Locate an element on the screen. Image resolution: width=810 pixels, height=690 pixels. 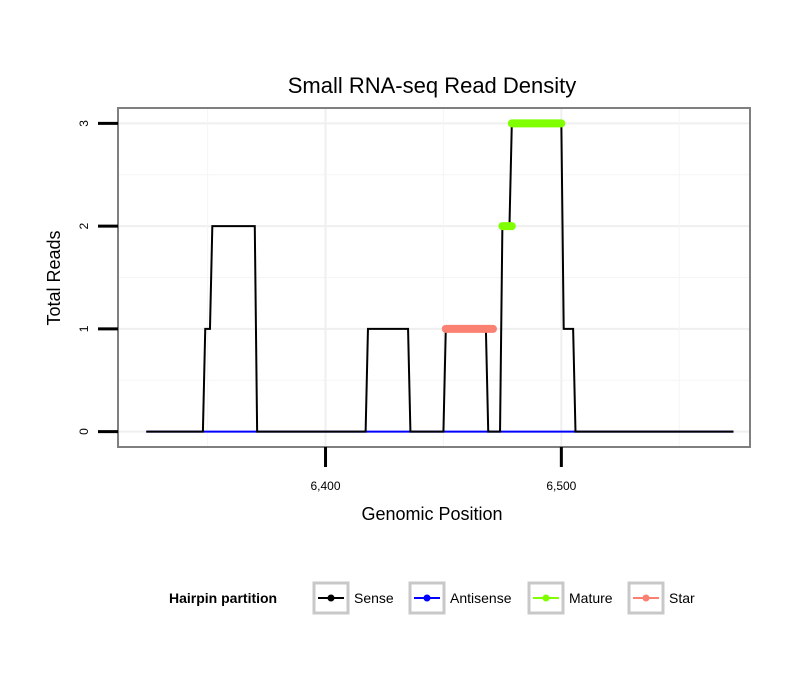
y-axis: 0 1 2 3 is located at coordinates (97, 277).